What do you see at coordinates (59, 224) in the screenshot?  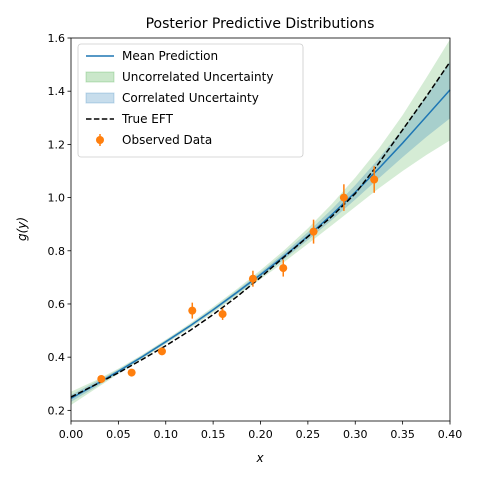 I see `y-axis-ticks: 0.2 0.4 0.6 0.8 1.0 1.2 1.4 1.6` at bounding box center [59, 224].